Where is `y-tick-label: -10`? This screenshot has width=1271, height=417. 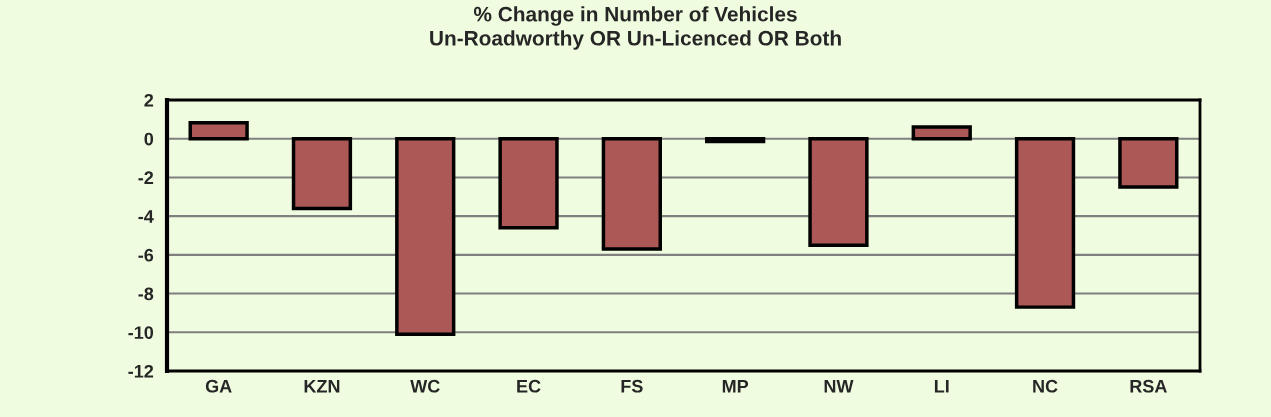 y-tick-label: -10 is located at coordinates (141, 333).